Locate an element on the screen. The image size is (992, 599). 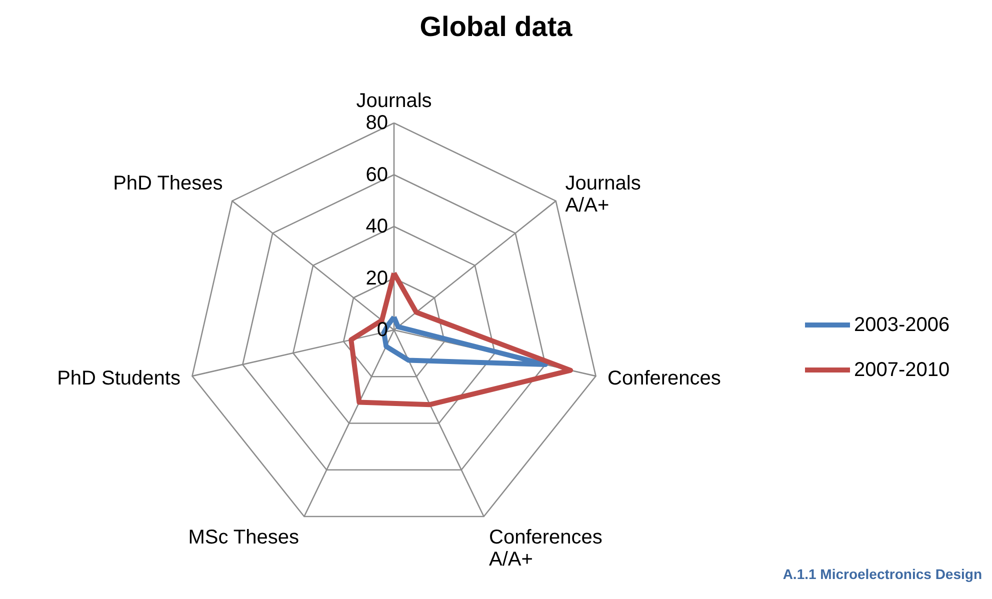
spoke-label: Conferences A/A+ is located at coordinates (545, 548).